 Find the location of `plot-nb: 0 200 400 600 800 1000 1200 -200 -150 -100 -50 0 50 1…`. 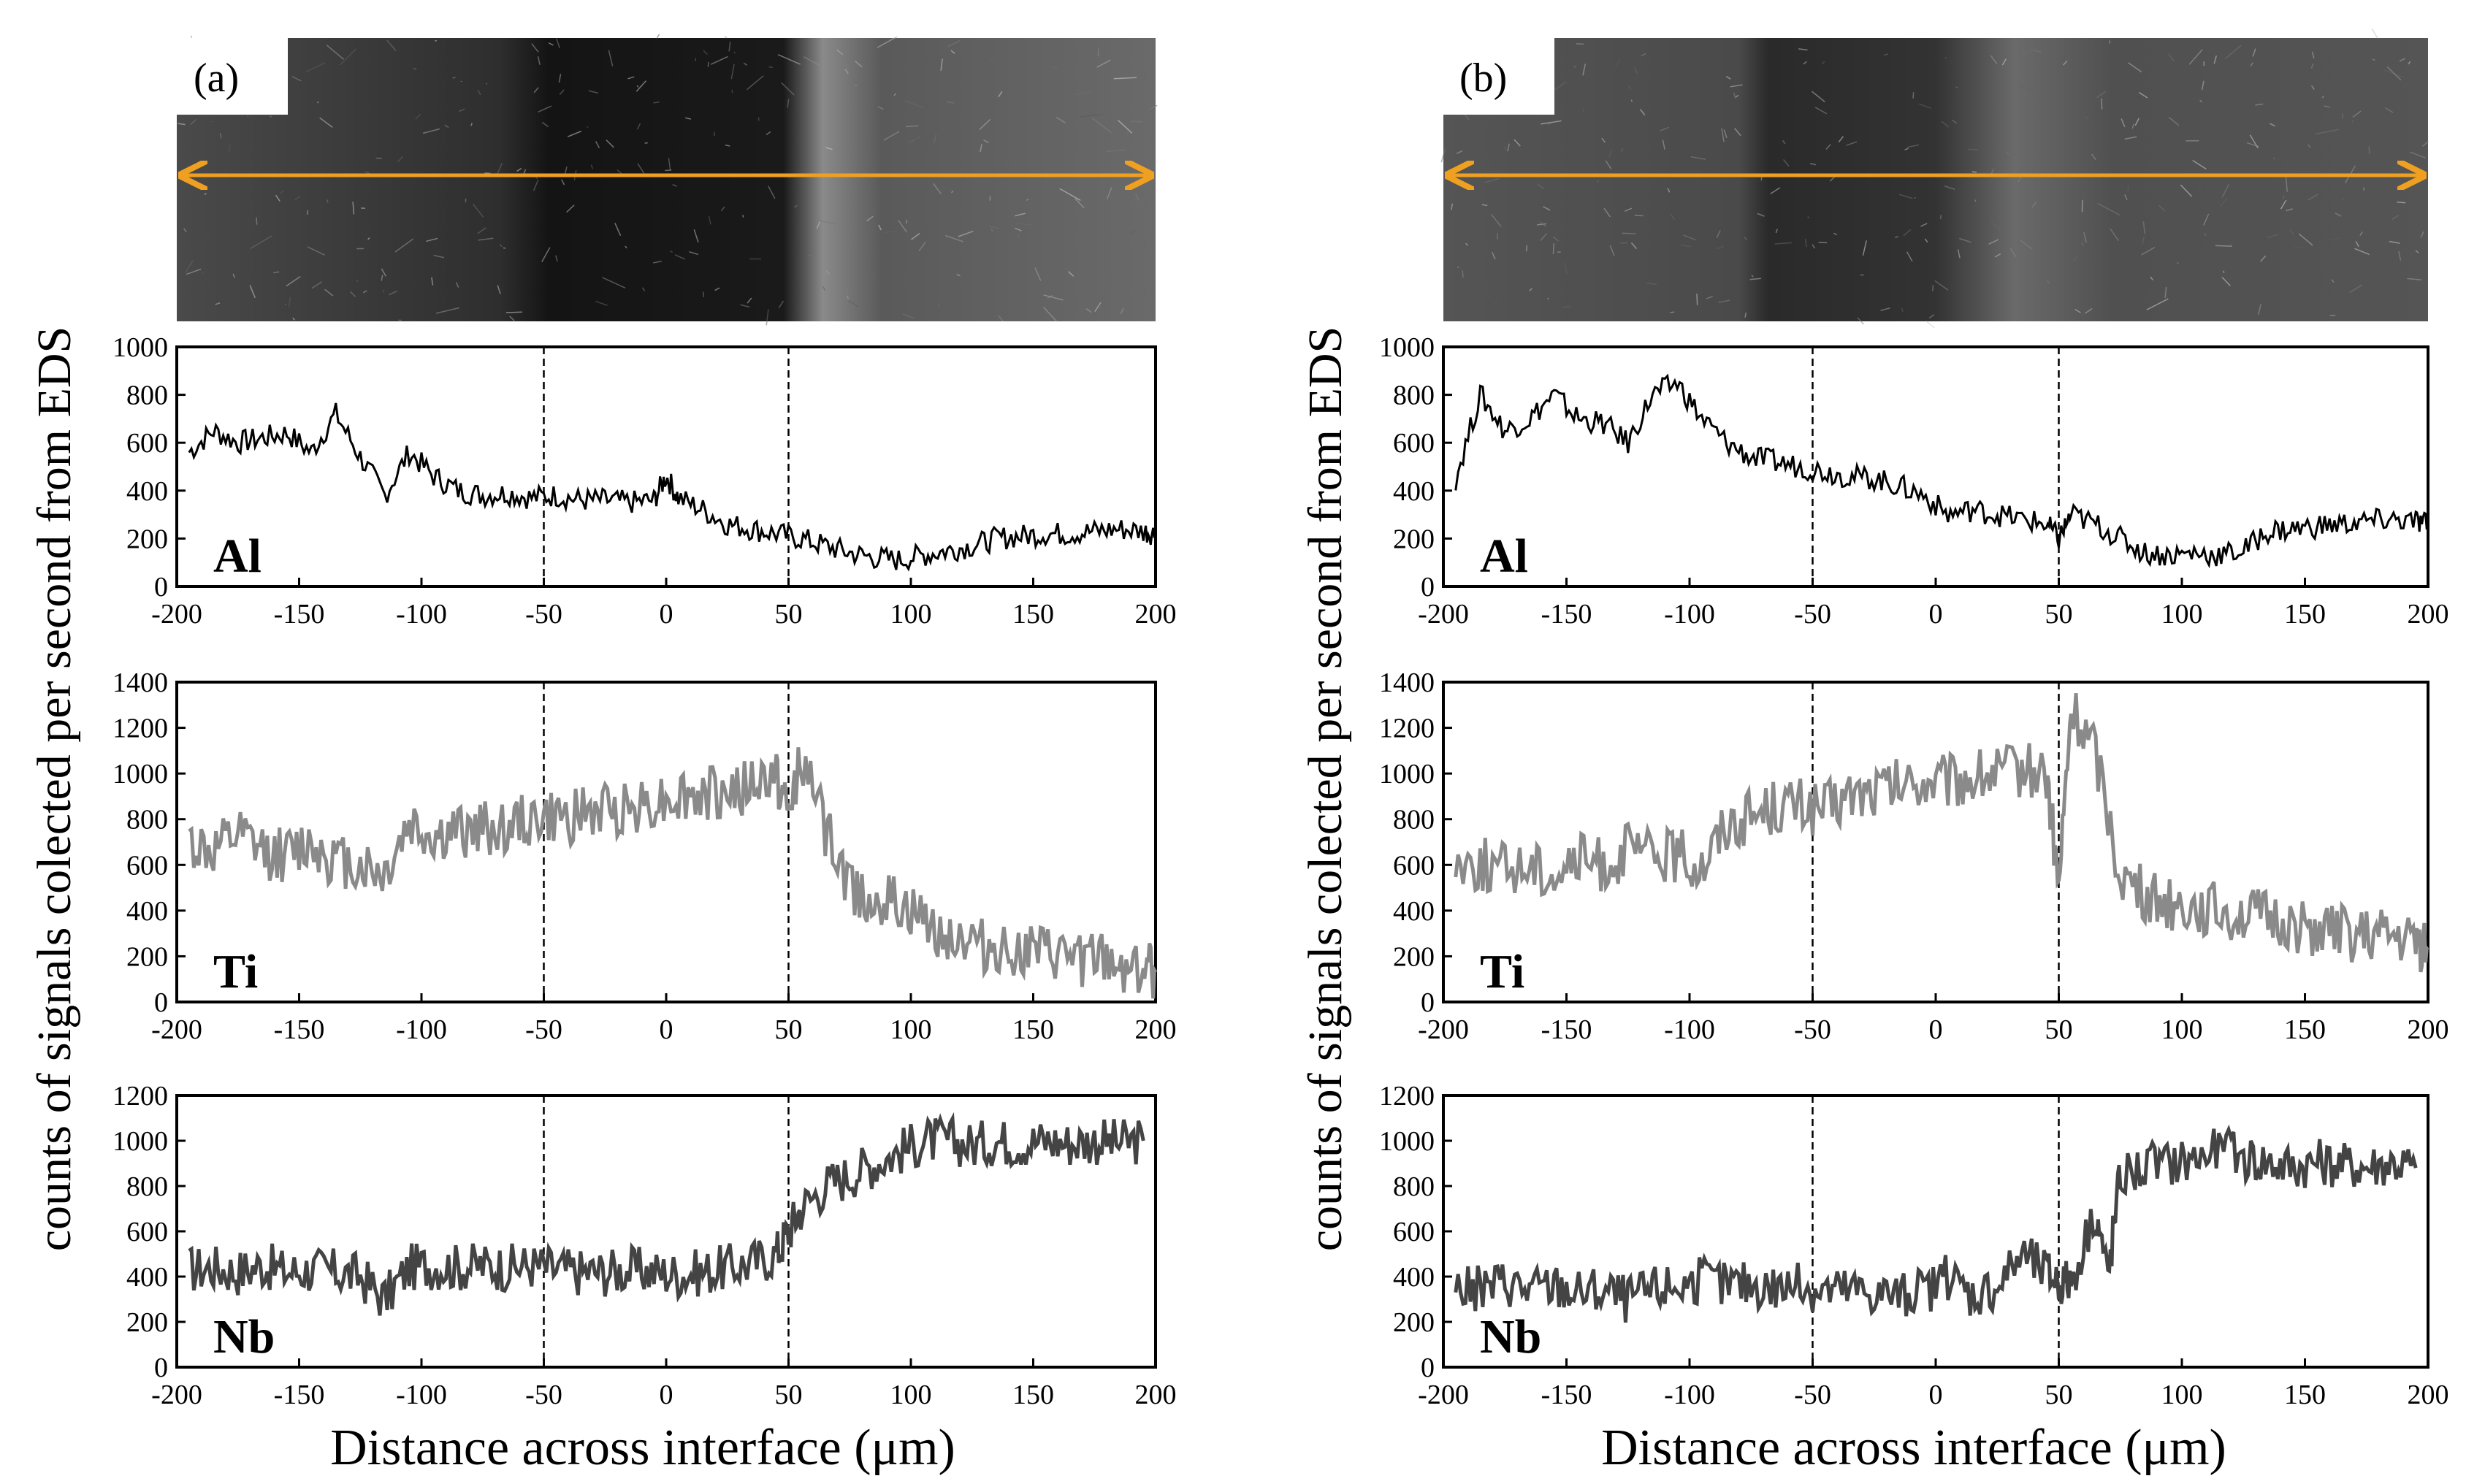

plot-nb: 0 200 400 600 800 1000 1200 -200 -150 -100 -50 0 50 1… is located at coordinates (644, 1246).